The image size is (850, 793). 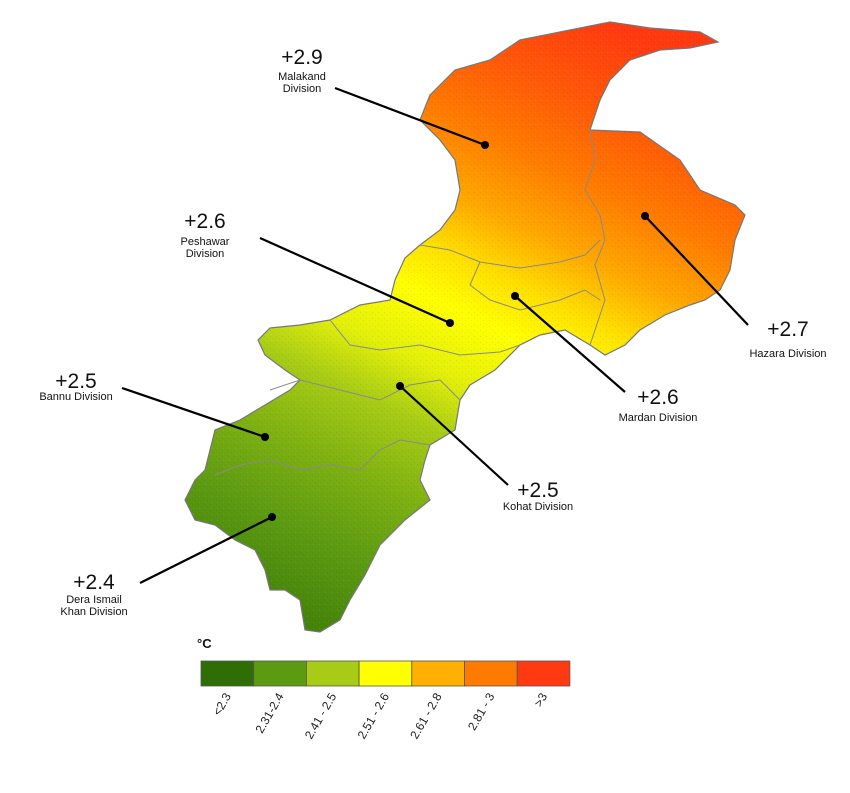 What do you see at coordinates (426, 715) in the screenshot?
I see `legend-label: 2.61 - 2.8` at bounding box center [426, 715].